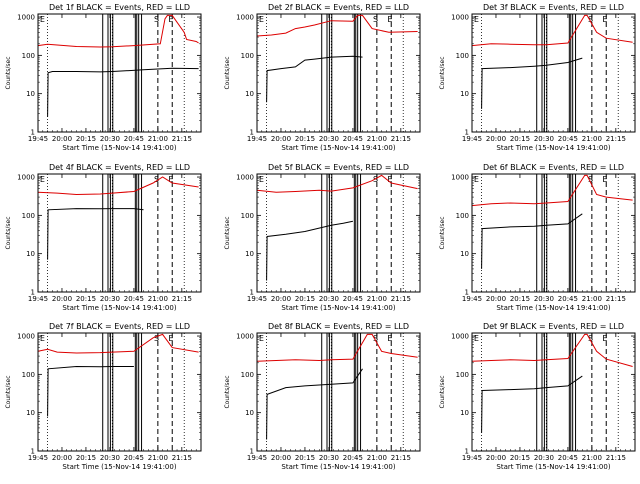 This screenshot has height=484, width=640. What do you see at coordinates (338, 167) in the screenshot?
I see `panel-title: Det 5f BLACK = Events, RED = LLD` at bounding box center [338, 167].